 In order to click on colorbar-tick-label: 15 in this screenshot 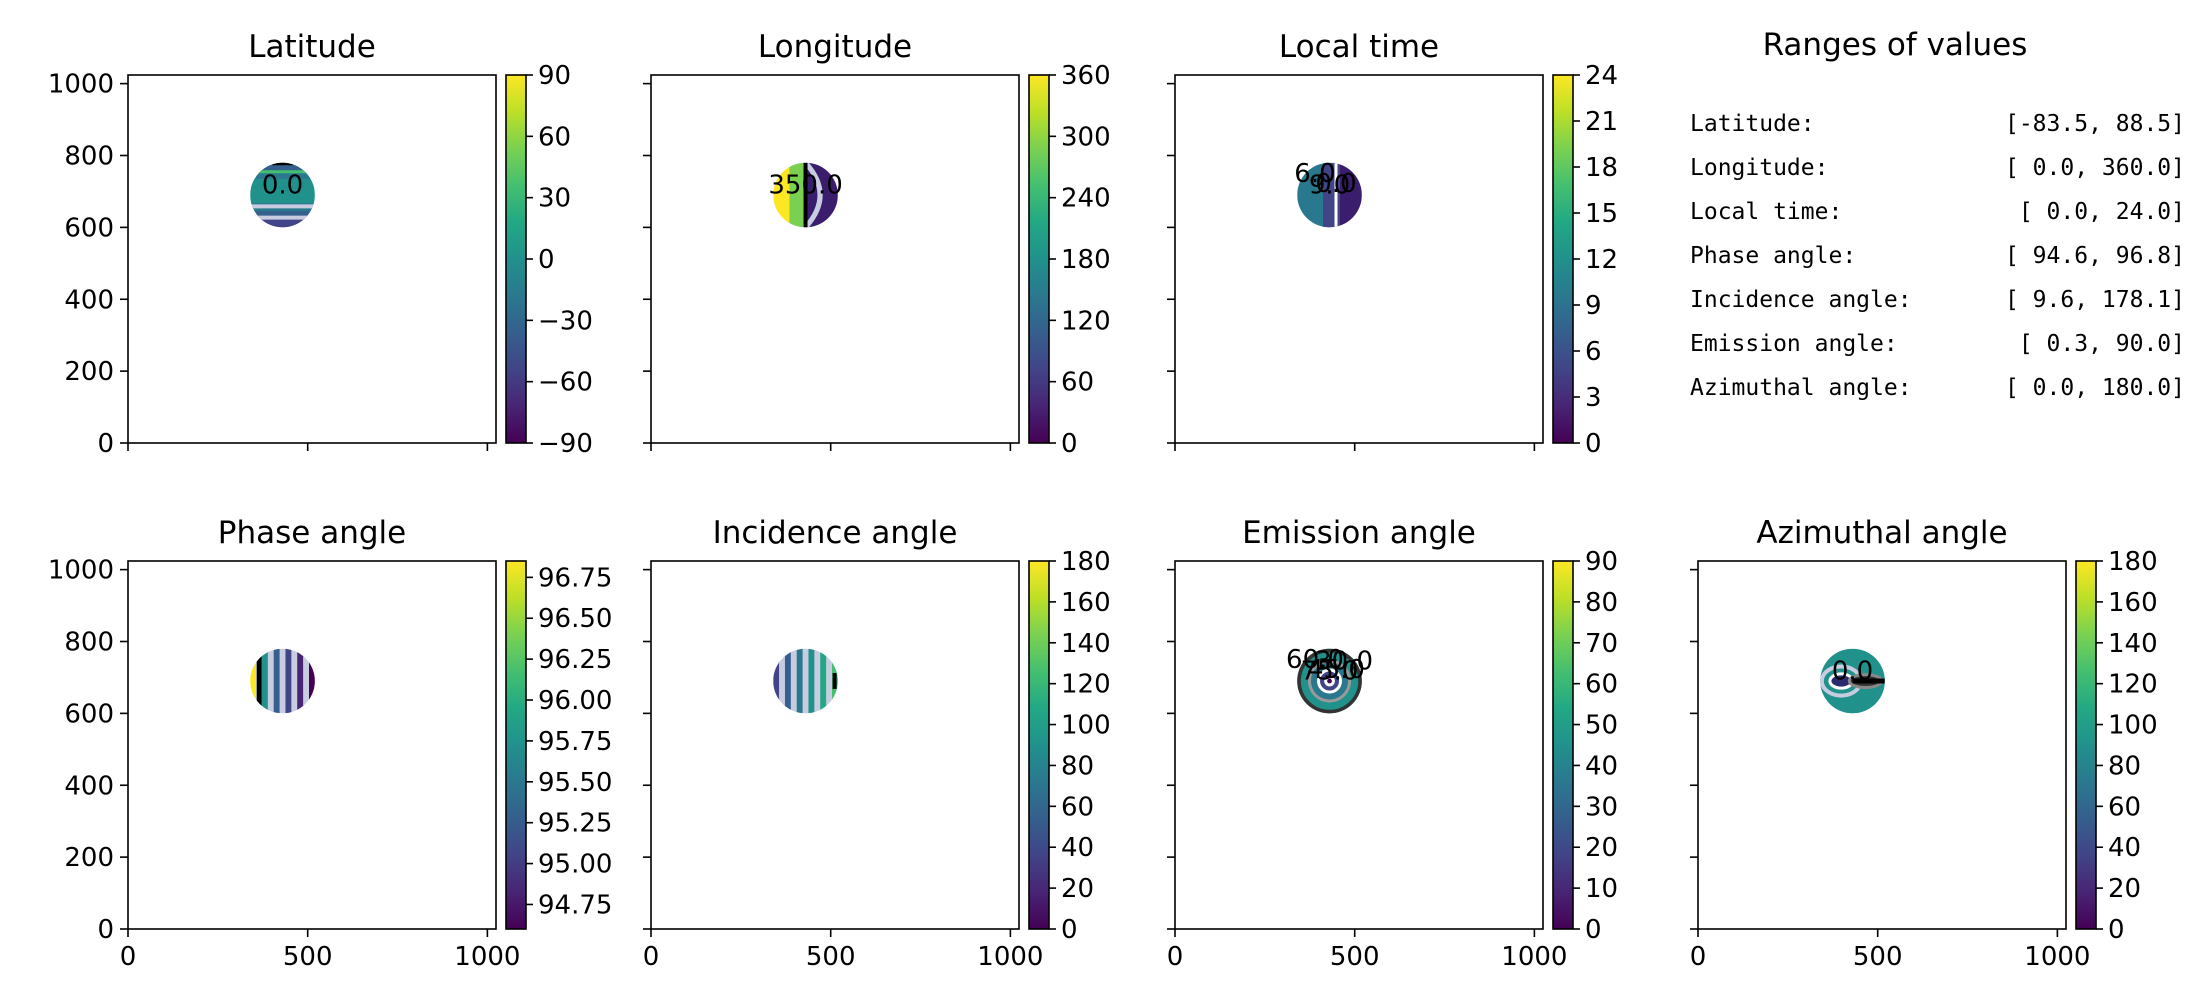, I will do `click(1601, 214)`.